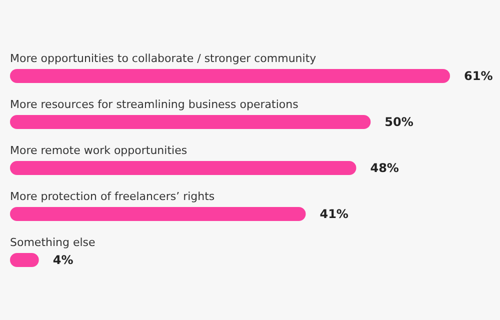 This screenshot has height=320, width=500. Describe the element at coordinates (154, 104) in the screenshot. I see `y-tick-label: More resources for streamlining business operations` at that location.